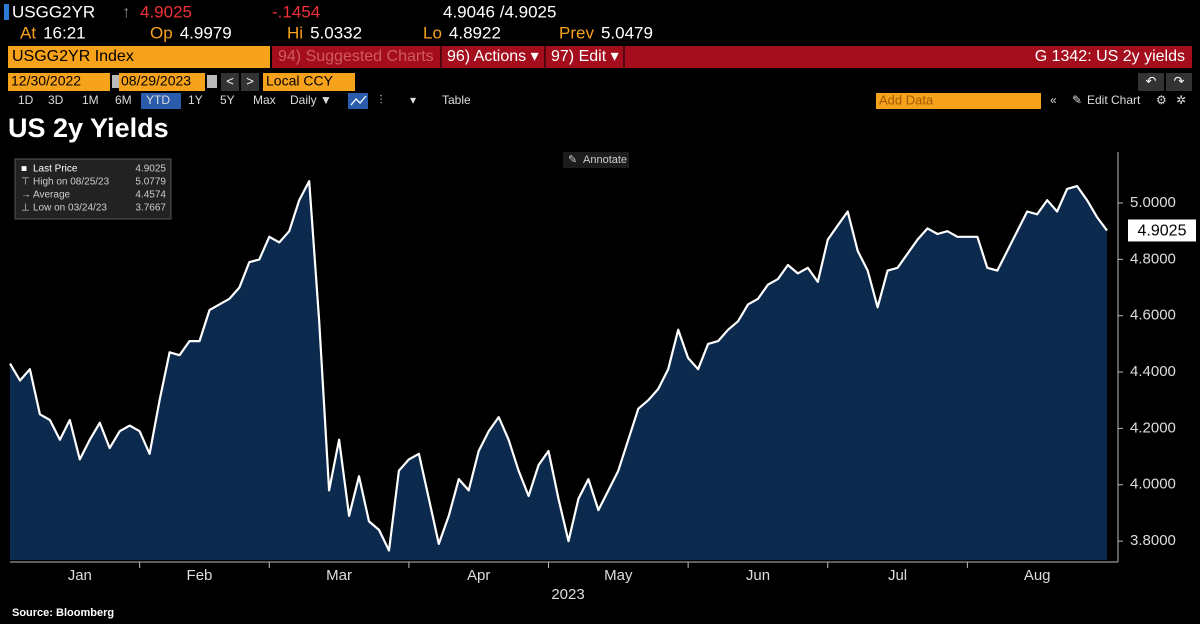  I want to click on x-tick-label: Apr, so click(478, 575).